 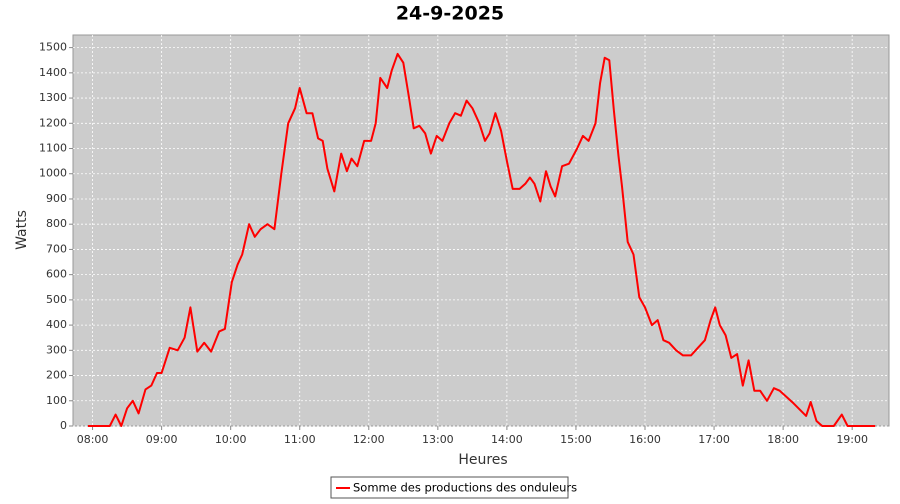 I want to click on y-axis-label: Watts, so click(x=22, y=230).